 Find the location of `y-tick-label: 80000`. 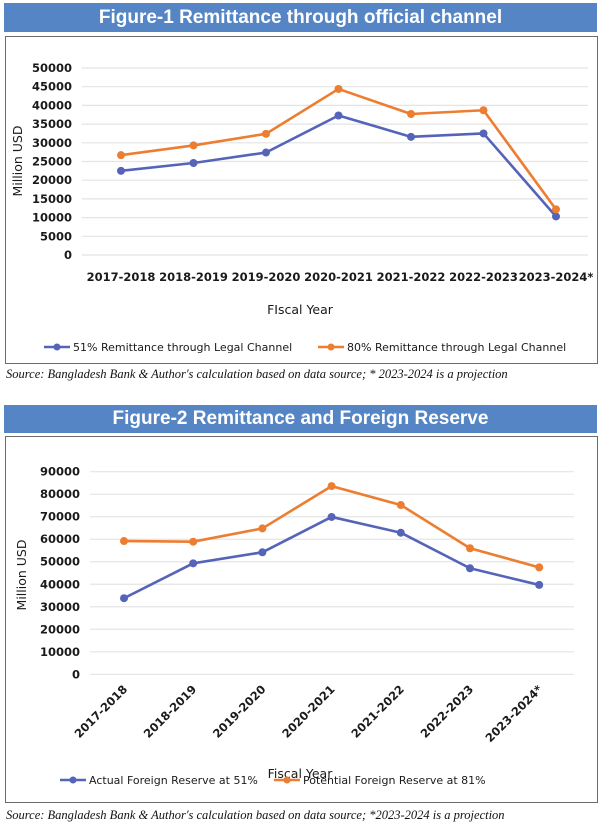

y-tick-label: 80000 is located at coordinates (60, 494).